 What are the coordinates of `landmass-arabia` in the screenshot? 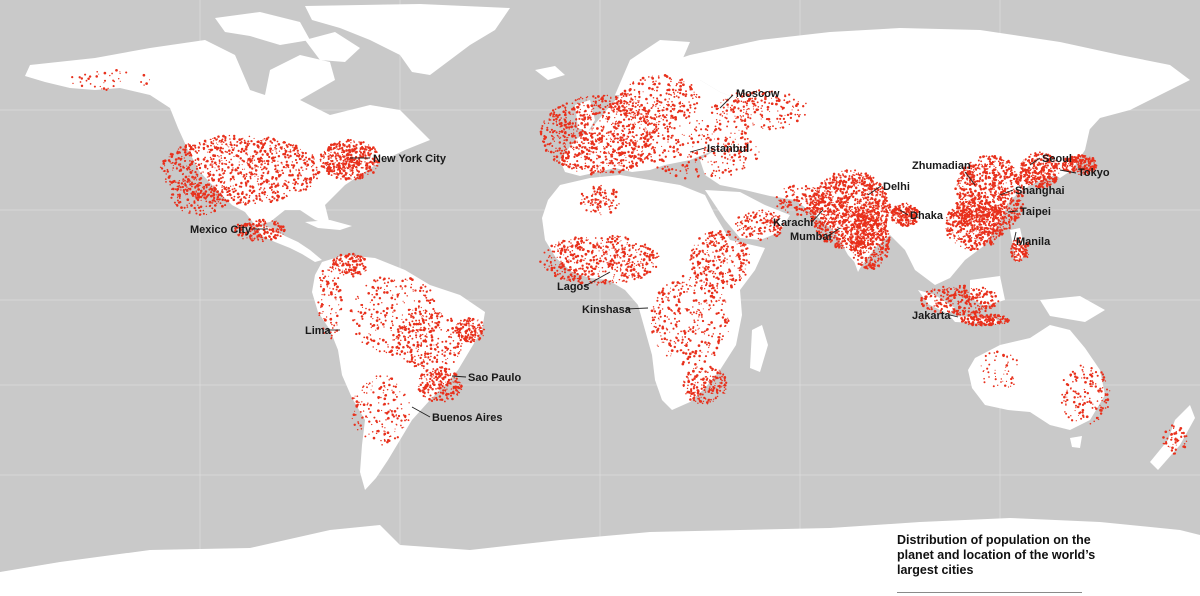 It's located at (747, 215).